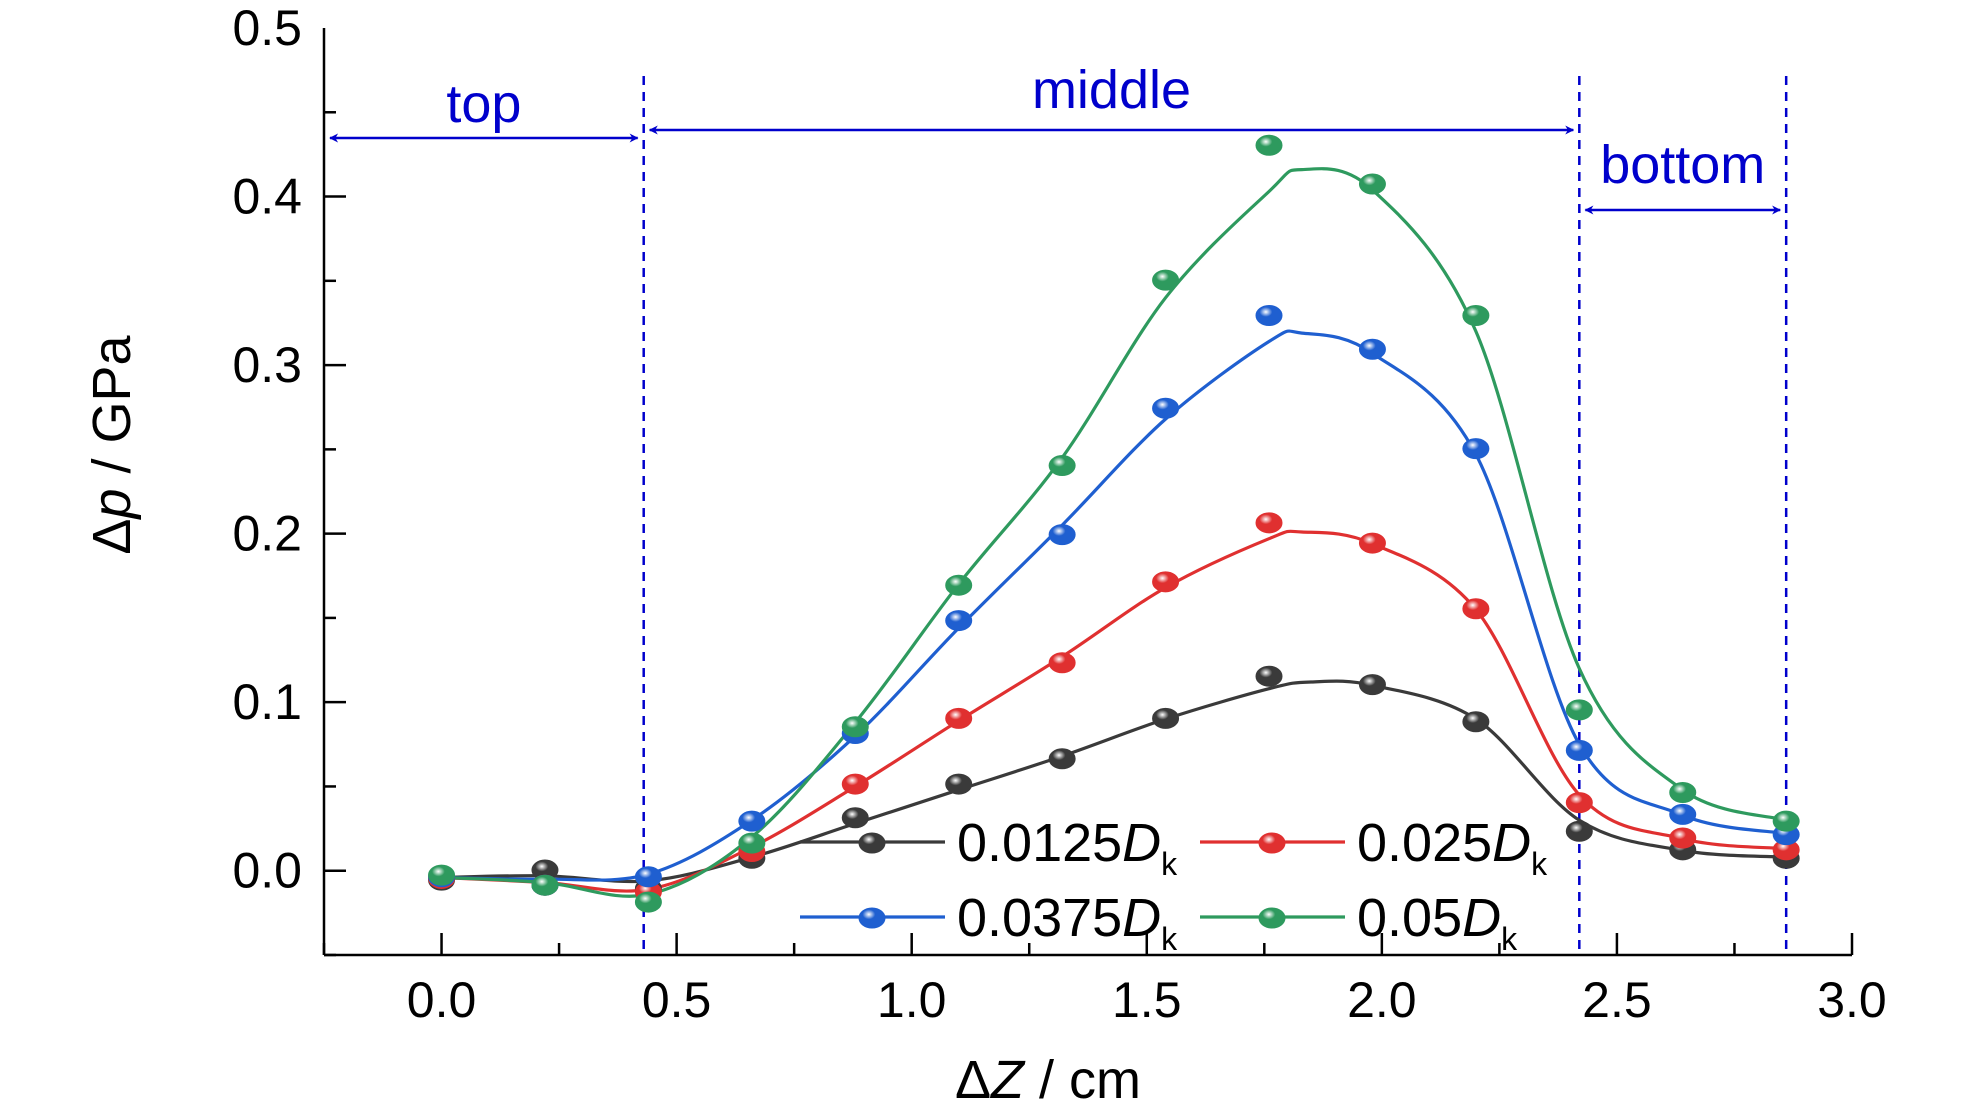 This screenshot has width=1984, height=1115. What do you see at coordinates (1452, 847) in the screenshot?
I see `legend-label-2: 0.025Dk` at bounding box center [1452, 847].